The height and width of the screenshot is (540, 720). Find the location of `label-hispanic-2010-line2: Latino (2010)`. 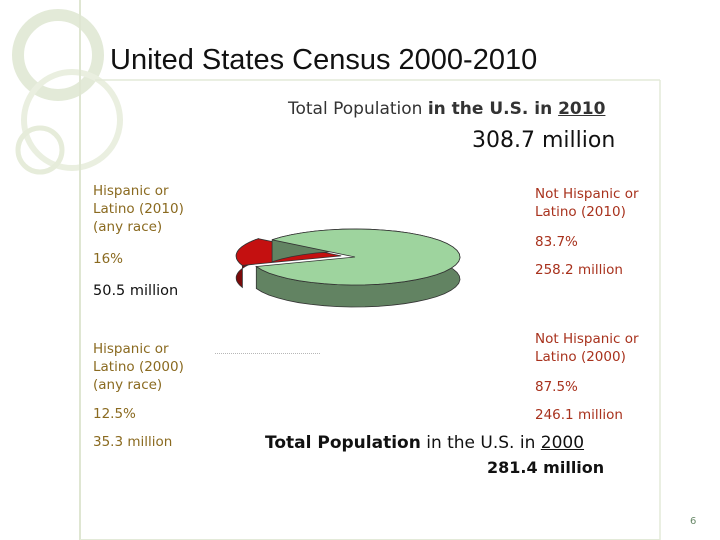

label-hispanic-2010-line2: Latino (2010) is located at coordinates (138, 209).